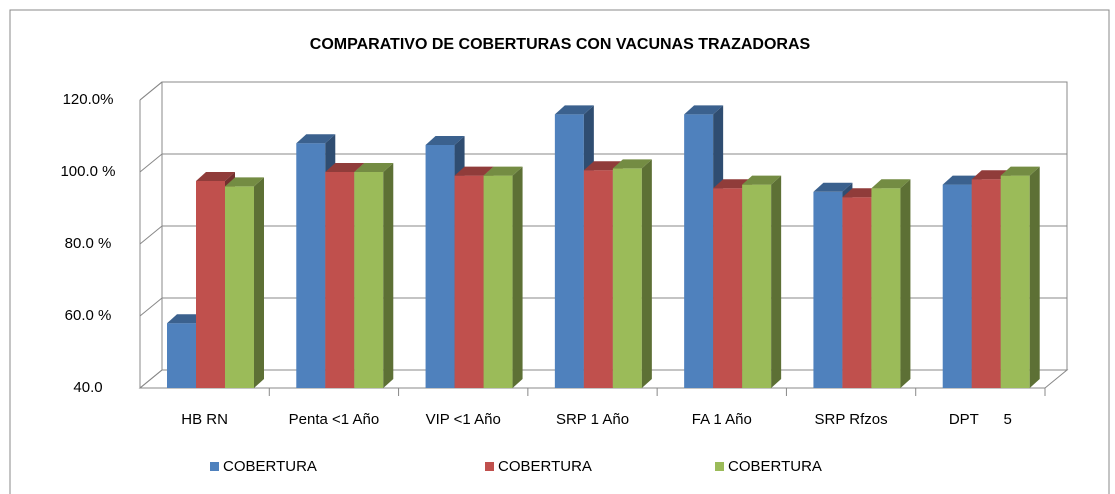 The image size is (1115, 494). Describe the element at coordinates (463, 419) in the screenshot. I see `x-tick-label: VIP <1 Año` at that location.